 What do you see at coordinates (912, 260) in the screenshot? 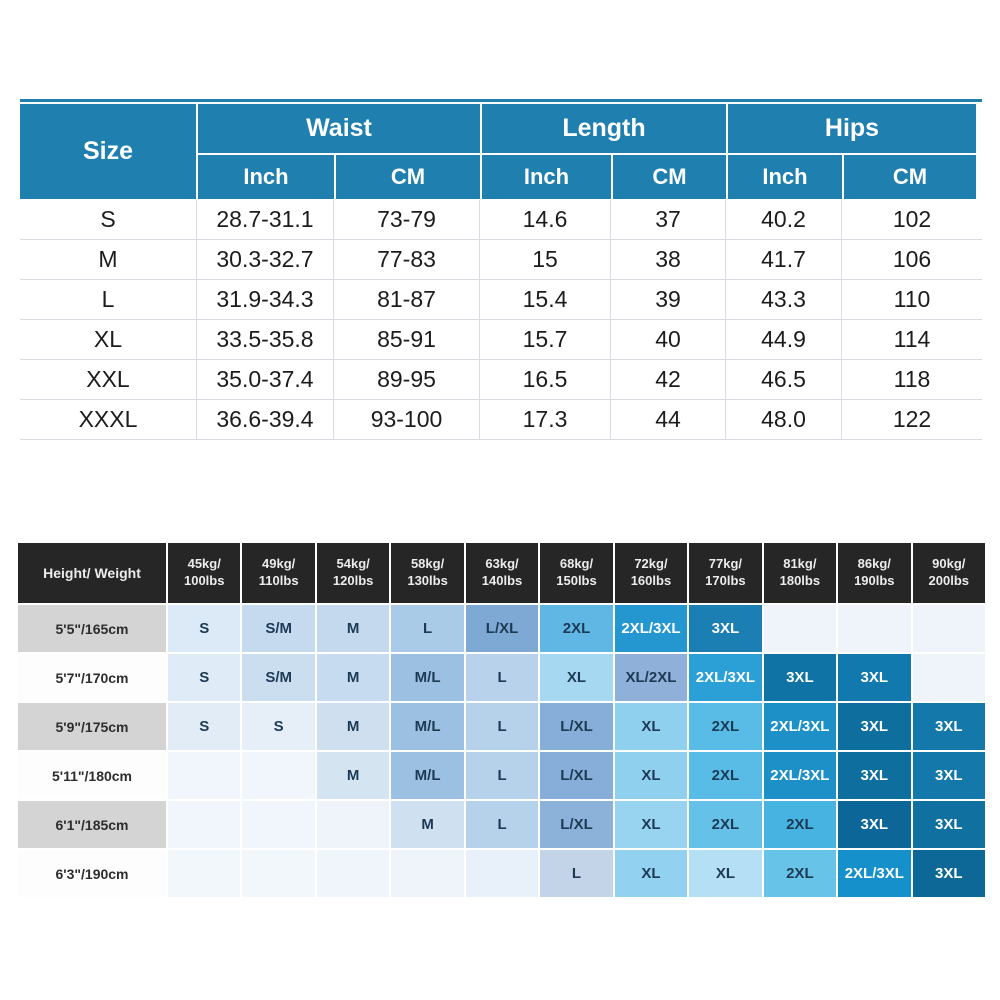
I see `size-value-cell: 106` at bounding box center [912, 260].